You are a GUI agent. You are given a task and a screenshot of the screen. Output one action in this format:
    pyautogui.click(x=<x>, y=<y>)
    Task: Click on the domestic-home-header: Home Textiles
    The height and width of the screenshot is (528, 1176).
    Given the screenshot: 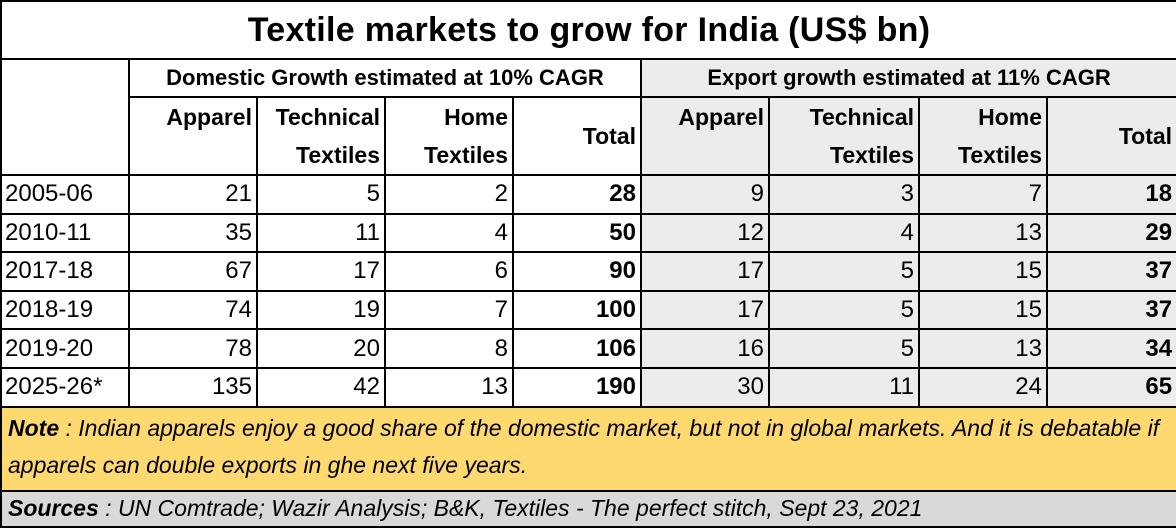 What is the action you would take?
    pyautogui.click(x=449, y=136)
    